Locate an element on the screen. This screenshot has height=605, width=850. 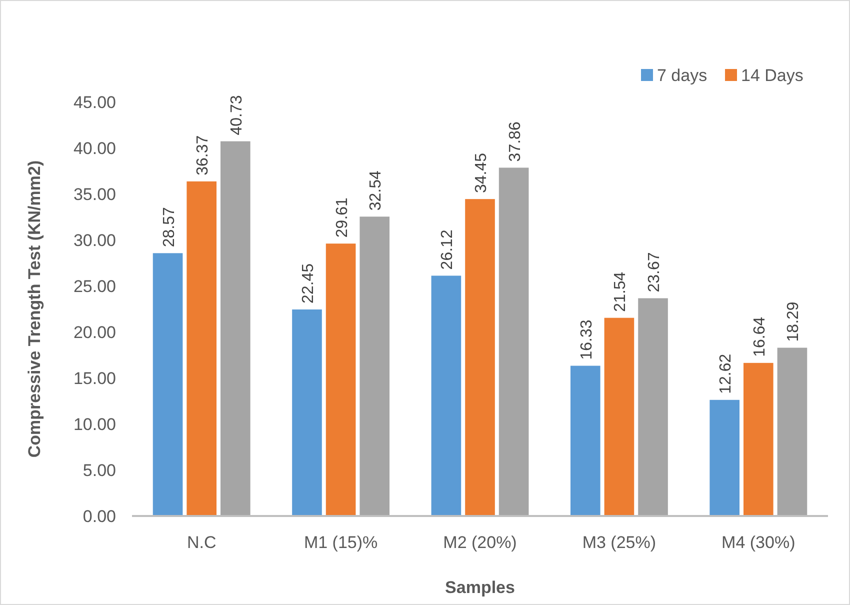
data-label: 40.73 is located at coordinates (237, 115).